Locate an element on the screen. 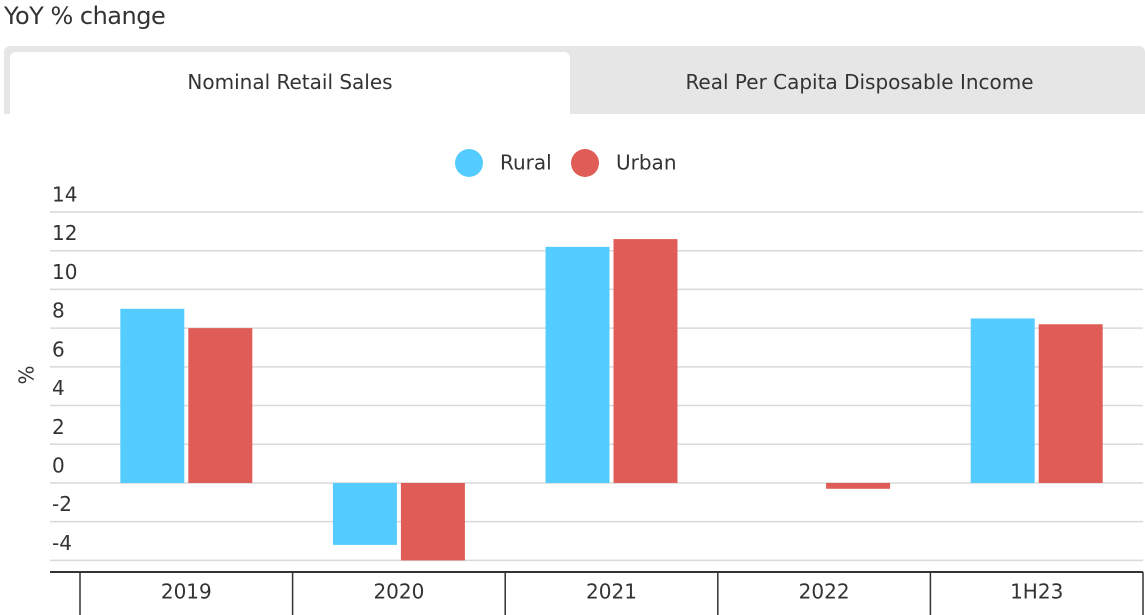 Image resolution: width=1145 pixels, height=615 pixels. y-tick-label: 6 is located at coordinates (58, 349).